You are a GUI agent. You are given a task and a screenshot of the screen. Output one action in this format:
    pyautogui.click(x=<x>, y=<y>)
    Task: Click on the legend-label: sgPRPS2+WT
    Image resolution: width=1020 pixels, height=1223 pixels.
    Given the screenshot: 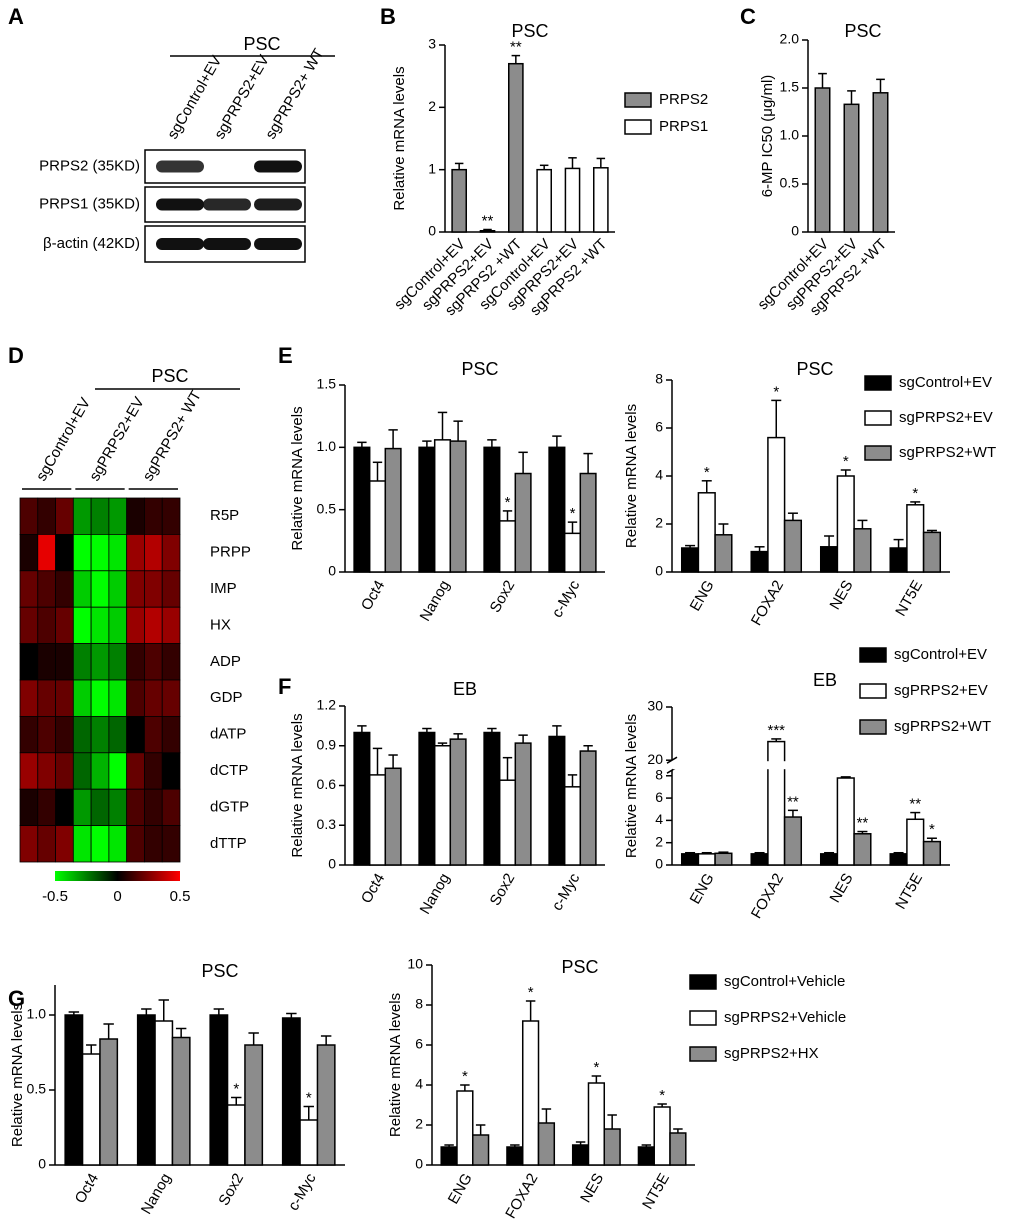 What is the action you would take?
    pyautogui.click(x=947, y=452)
    